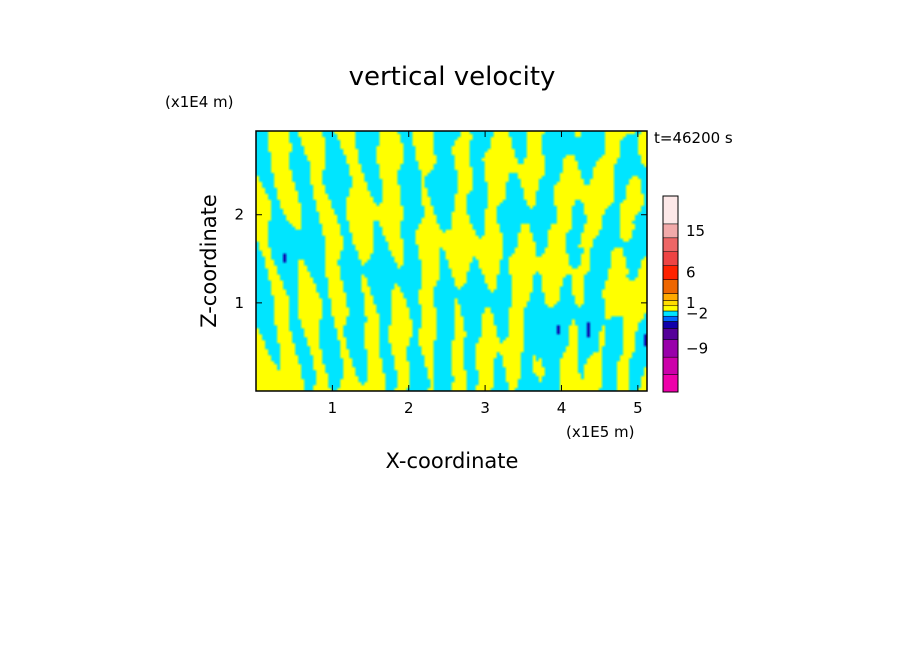 The height and width of the screenshot is (654, 904). What do you see at coordinates (693, 138) in the screenshot?
I see `time-label: t=46200 s` at bounding box center [693, 138].